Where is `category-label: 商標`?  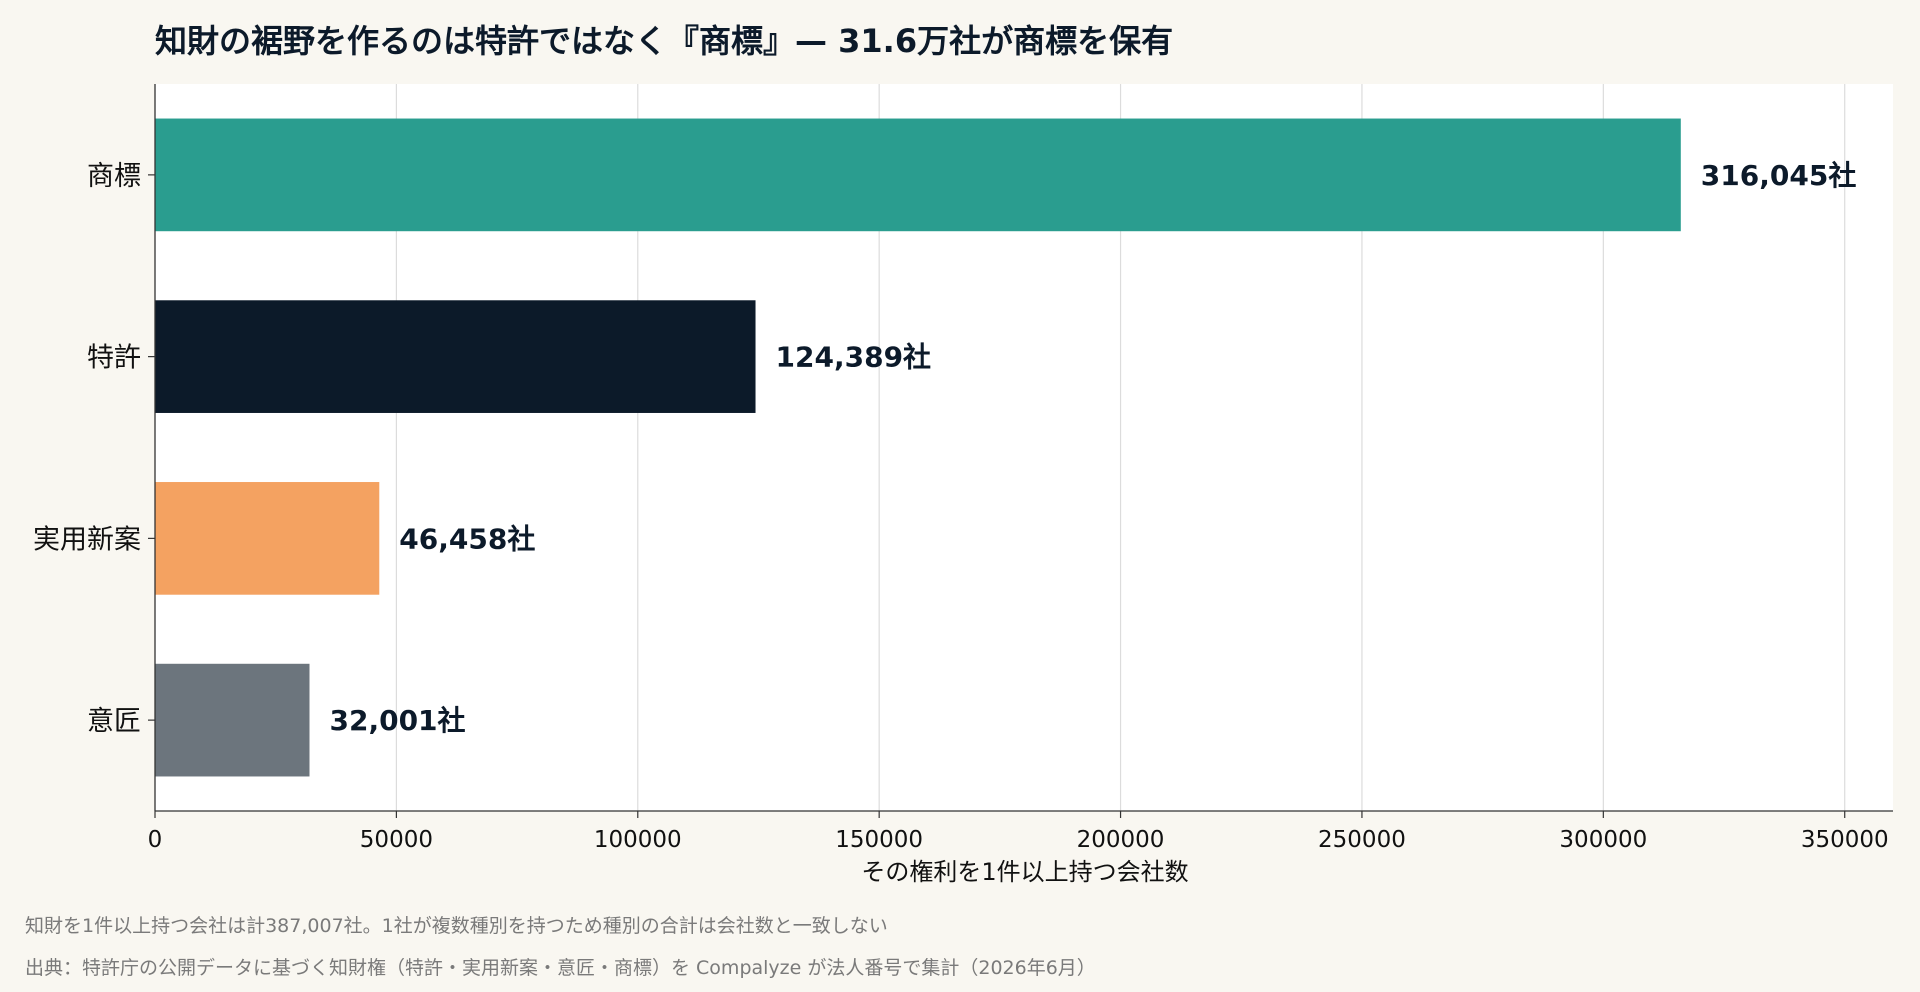 category-label: 商標 is located at coordinates (114, 176).